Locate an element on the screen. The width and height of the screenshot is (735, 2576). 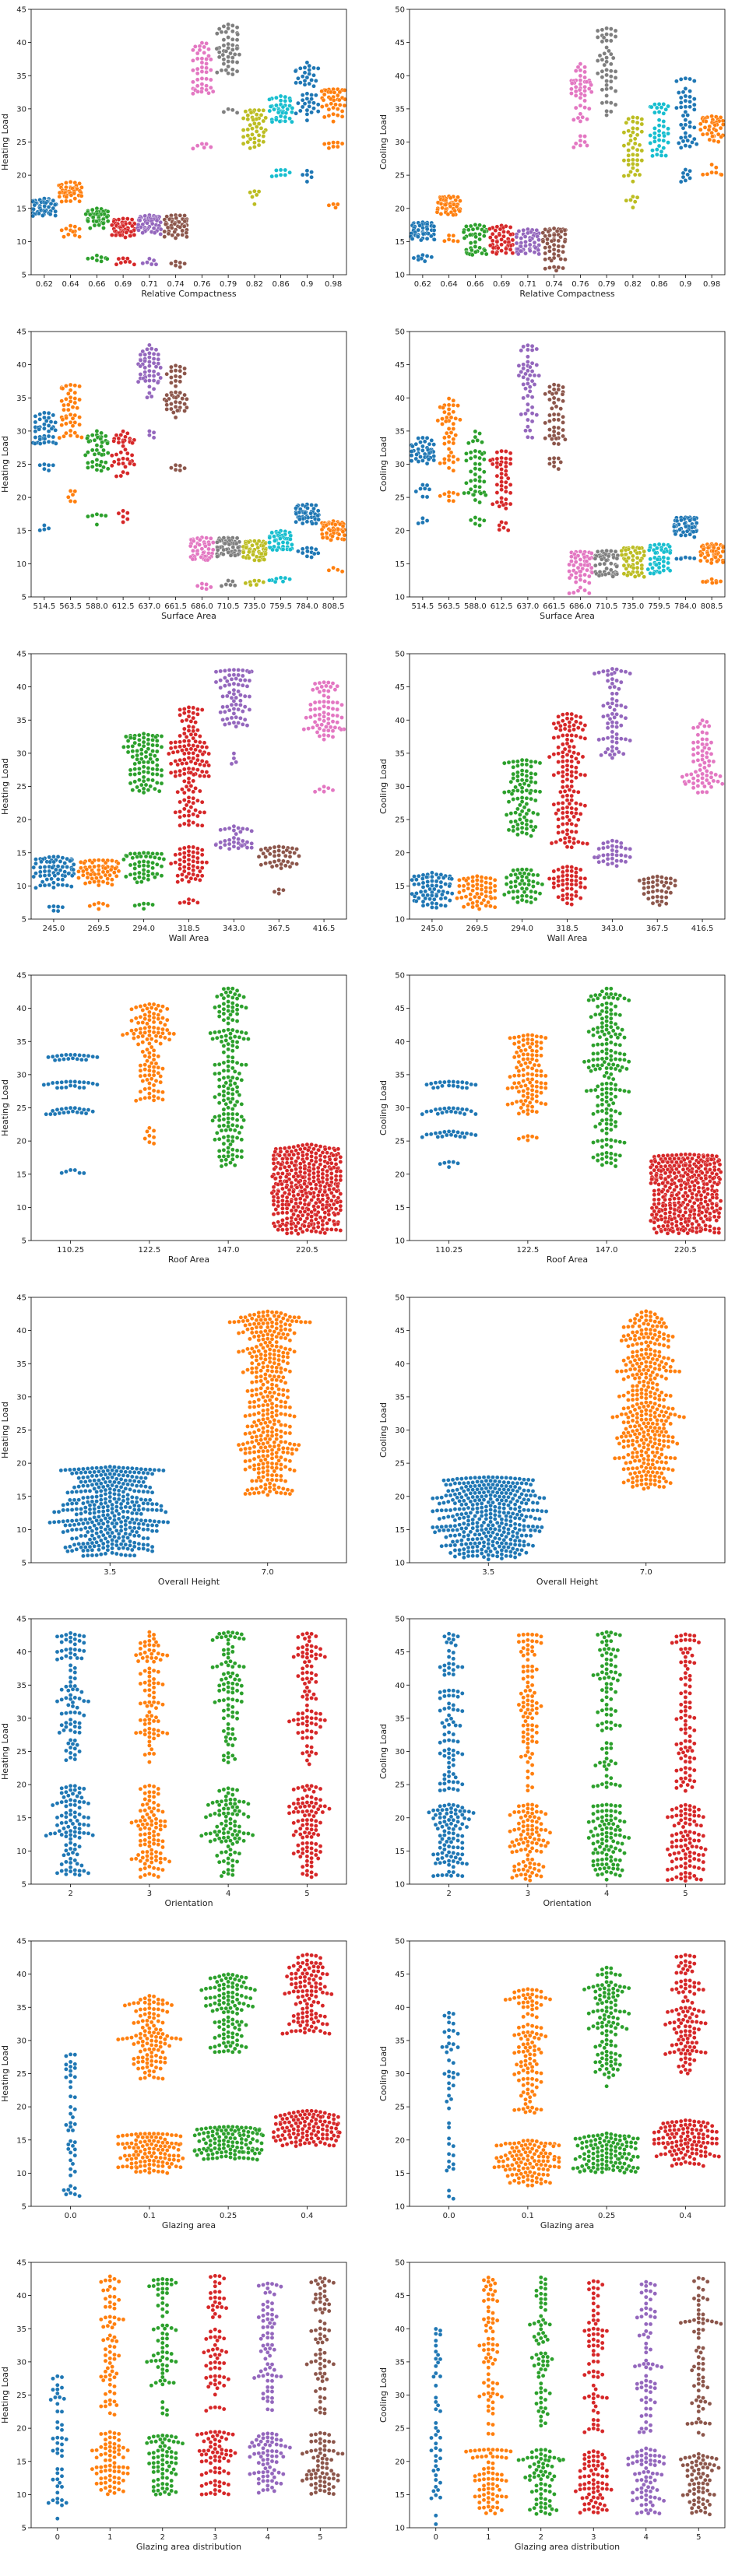
y-tick-label: 25 is located at coordinates (21, 787).